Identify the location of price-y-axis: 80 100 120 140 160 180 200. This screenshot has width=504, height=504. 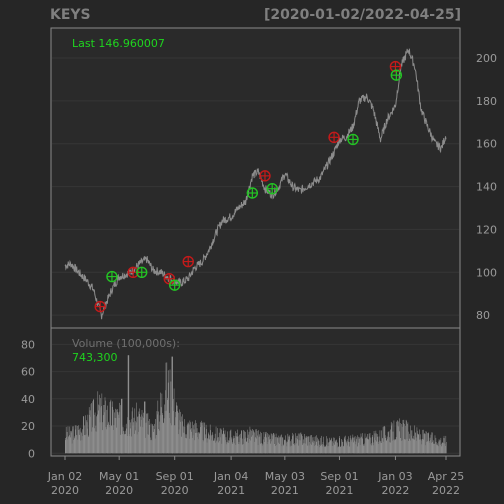
(486, 187).